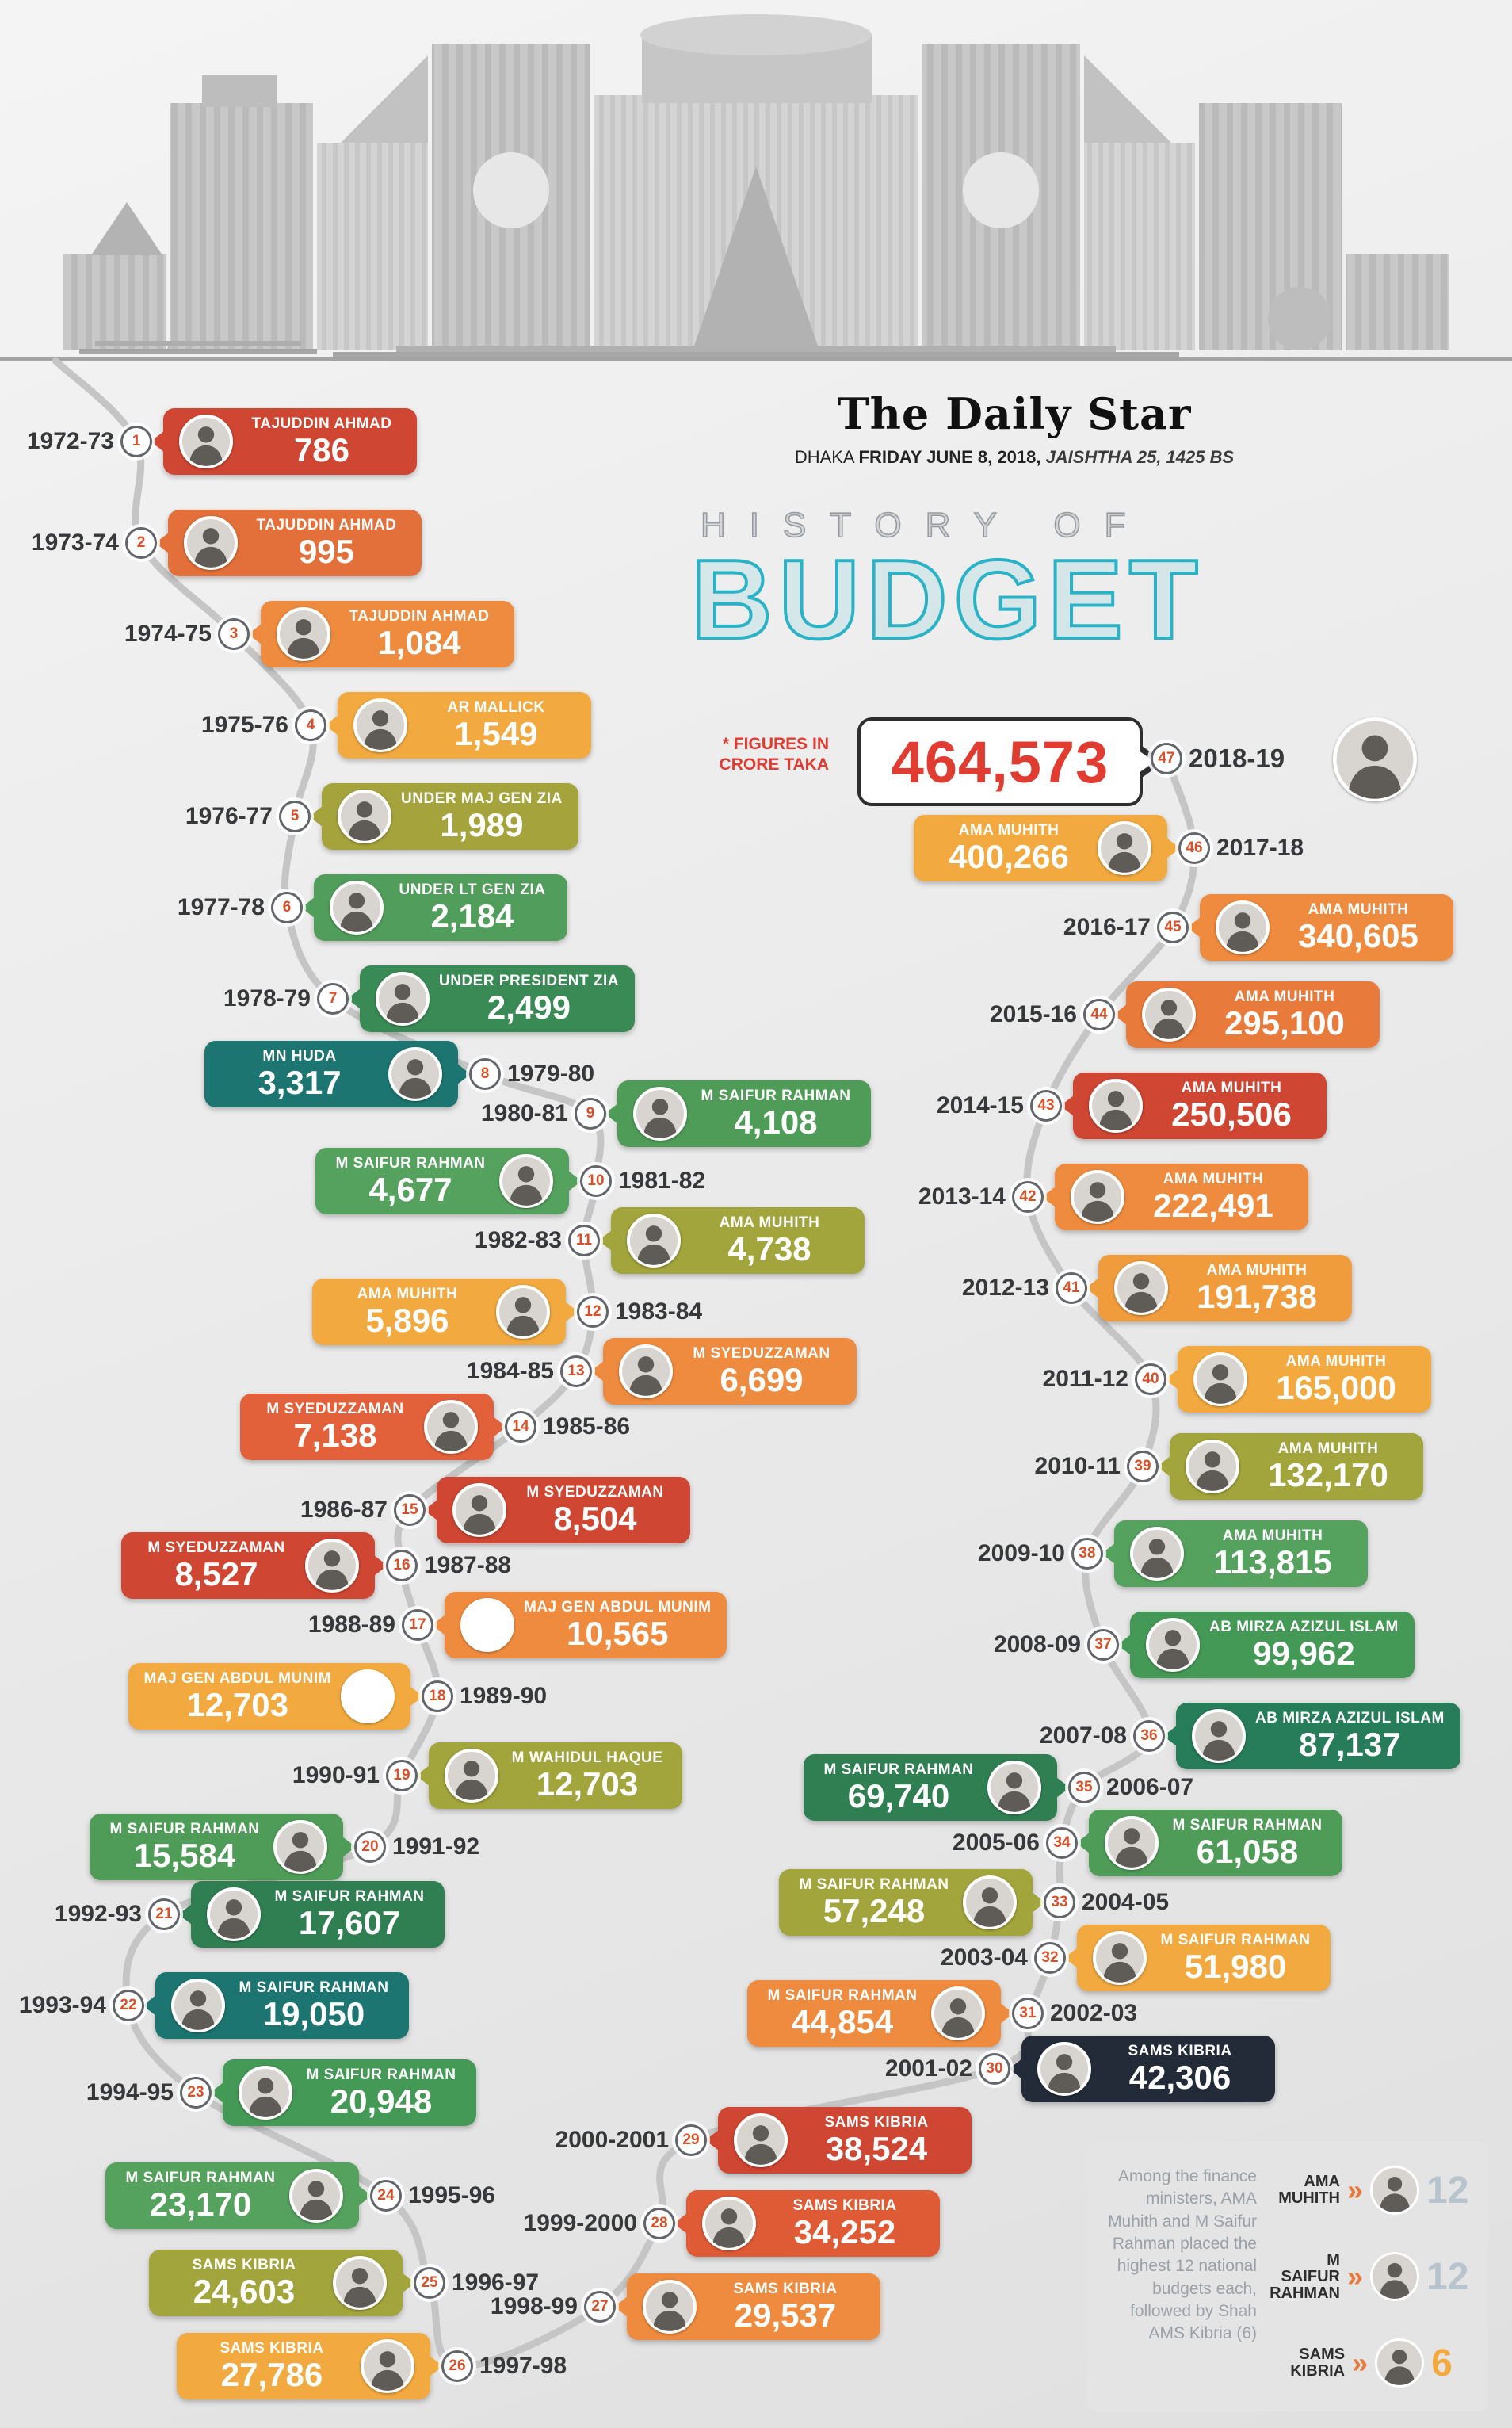  What do you see at coordinates (1143, 1467) in the screenshot?
I see `timeline-node: 39` at bounding box center [1143, 1467].